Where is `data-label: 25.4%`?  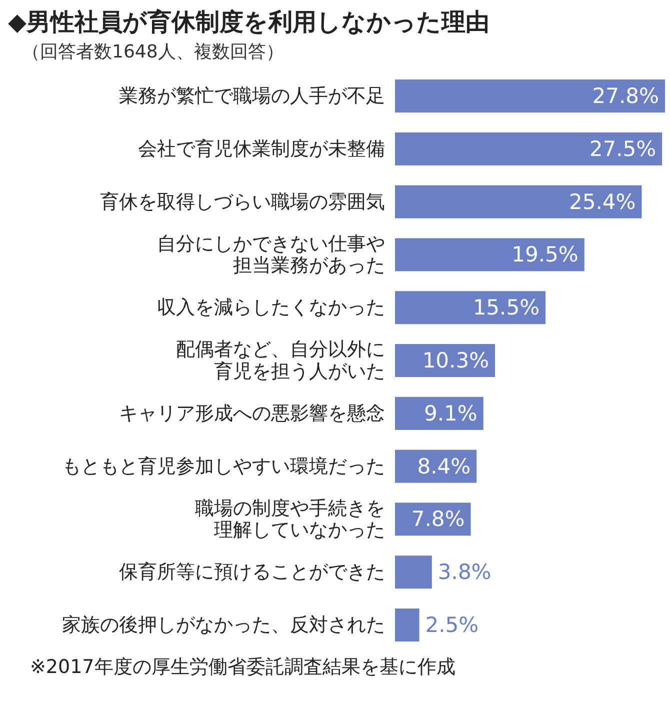
data-label: 25.4% is located at coordinates (602, 202).